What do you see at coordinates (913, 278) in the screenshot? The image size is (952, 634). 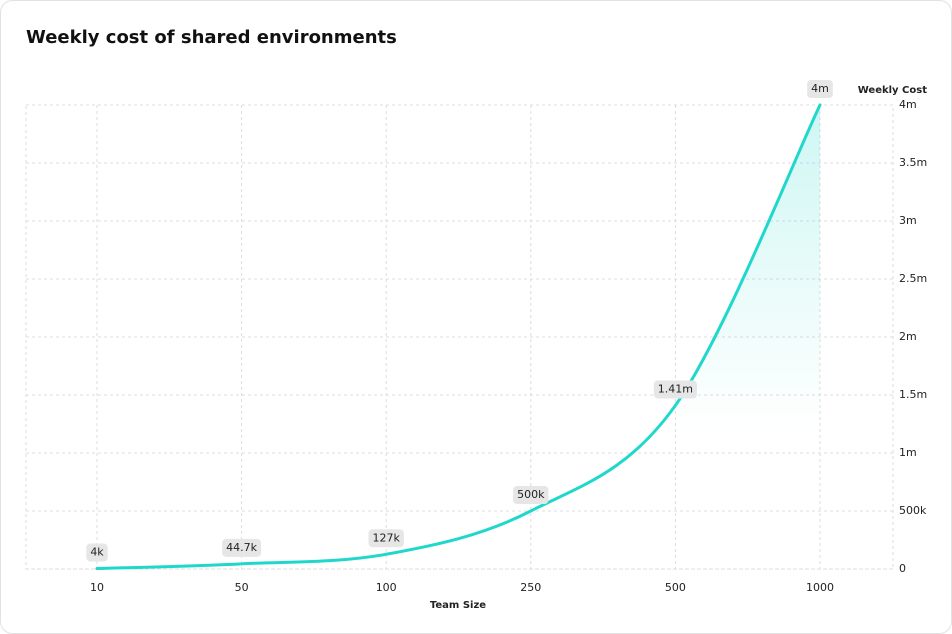 I see `y-tick-label: 2.5m` at bounding box center [913, 278].